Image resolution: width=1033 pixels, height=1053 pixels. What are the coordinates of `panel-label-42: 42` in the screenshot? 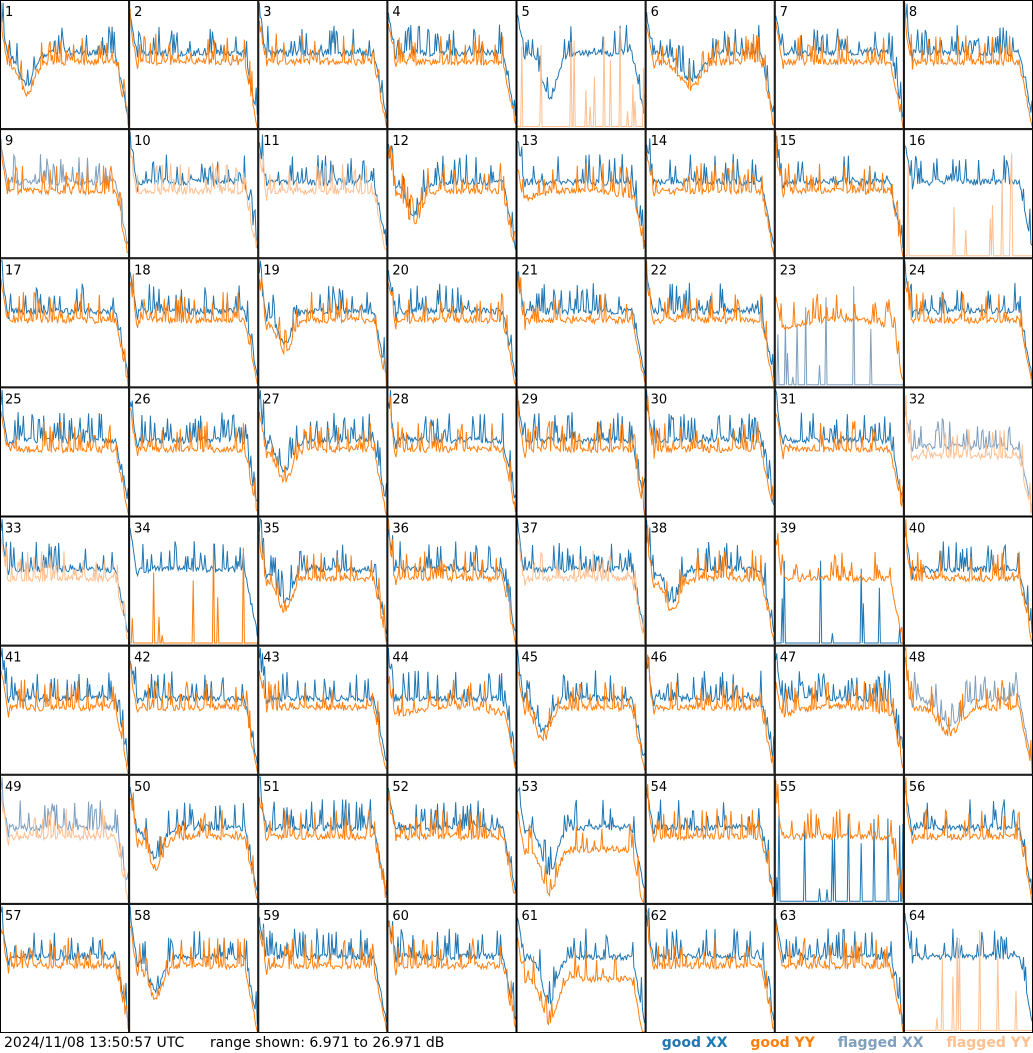 It's located at (142, 658).